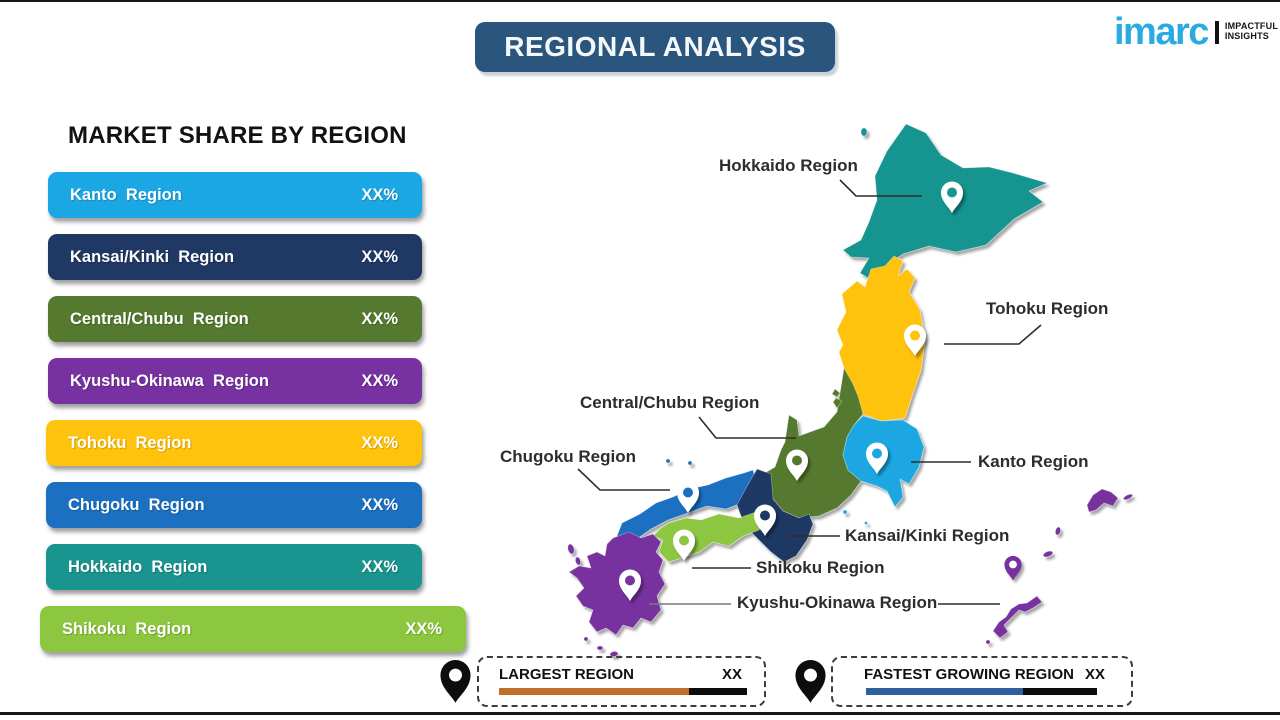 The width and height of the screenshot is (1280, 720). Describe the element at coordinates (1094, 674) in the screenshot. I see `fastest-region-value: XX` at that location.